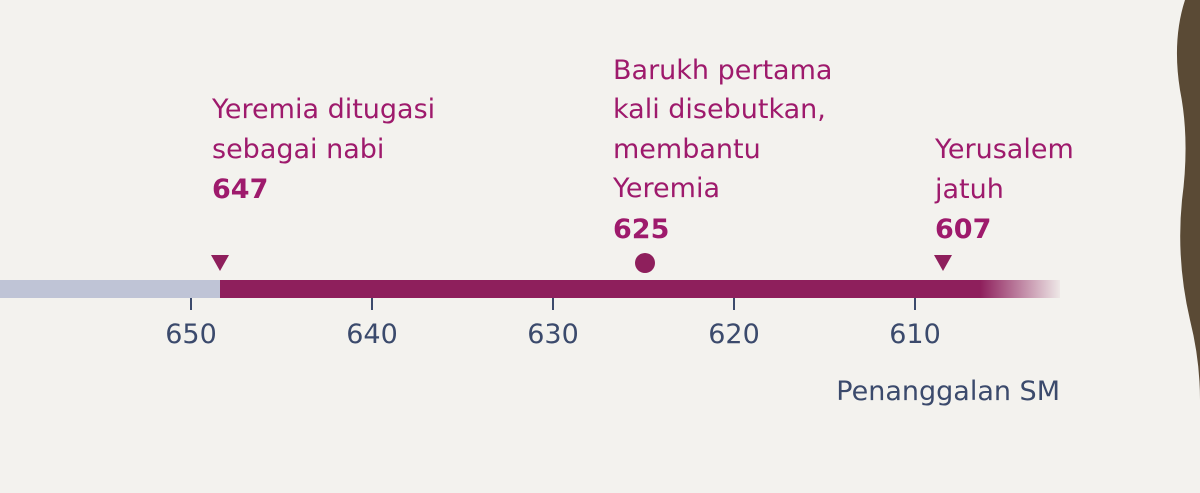 This screenshot has height=493, width=1200. Describe the element at coordinates (1004, 149) in the screenshot. I see `event-label: Yerusalem` at that location.